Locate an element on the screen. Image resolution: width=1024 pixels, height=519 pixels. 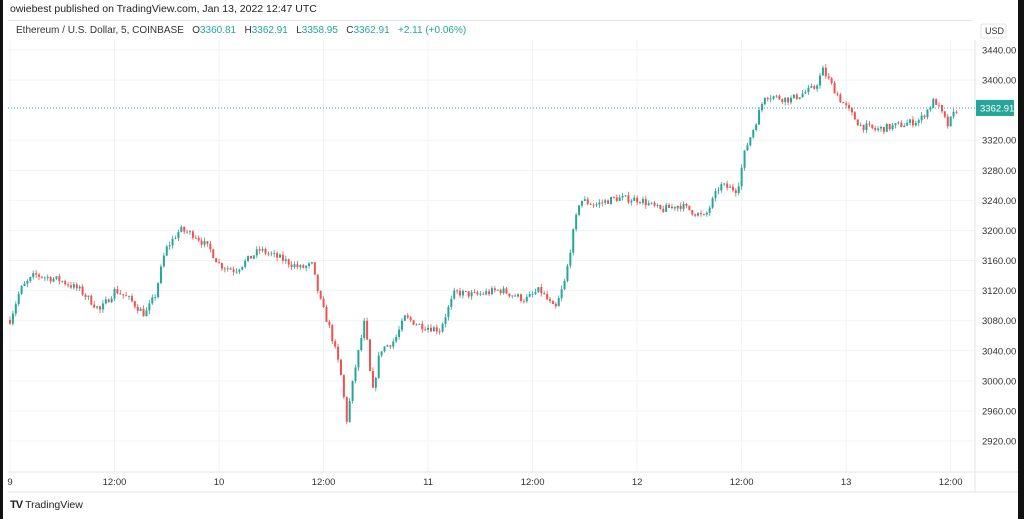
currency-label: USD is located at coordinates (995, 31).